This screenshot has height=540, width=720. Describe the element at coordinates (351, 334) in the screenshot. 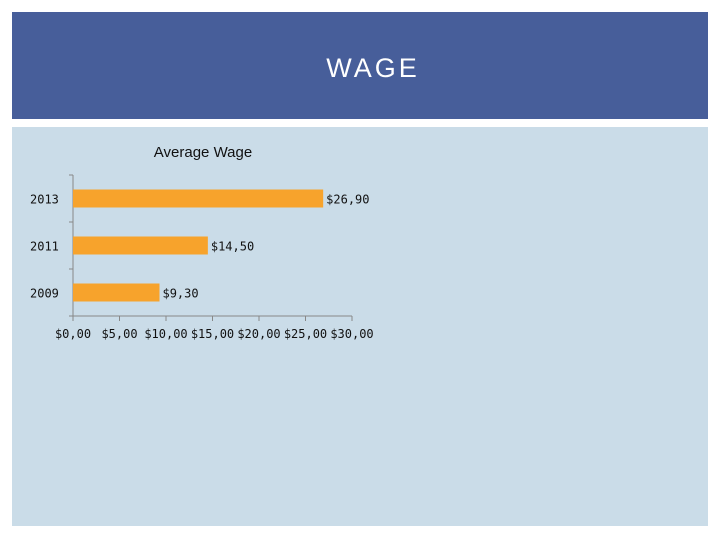

I see `x-tick-label: $30,00` at that location.